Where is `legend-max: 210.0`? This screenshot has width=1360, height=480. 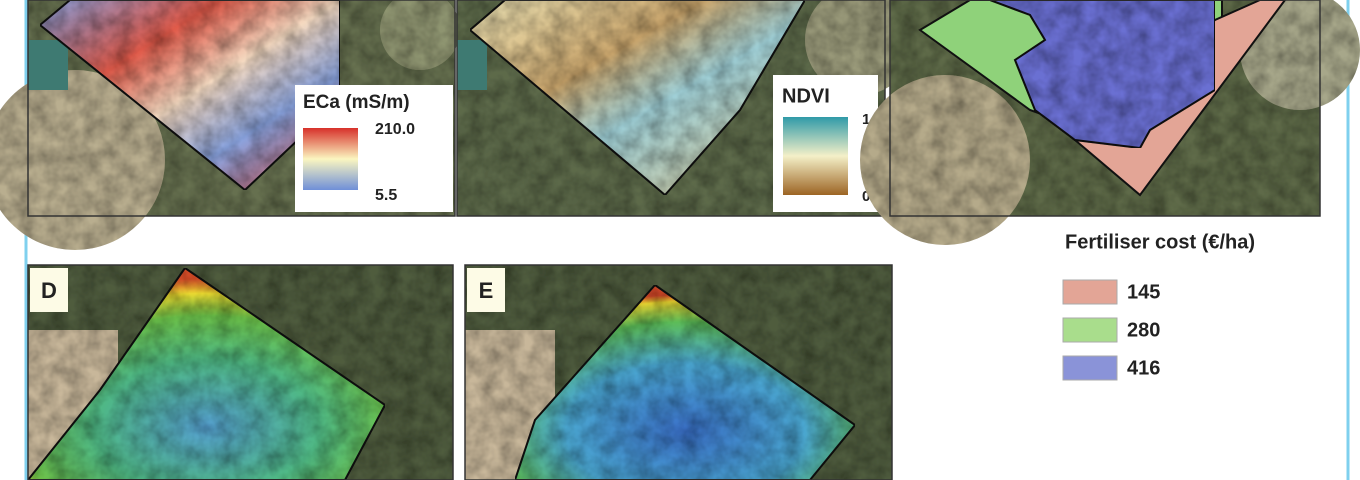
legend-max: 210.0 is located at coordinates (395, 129).